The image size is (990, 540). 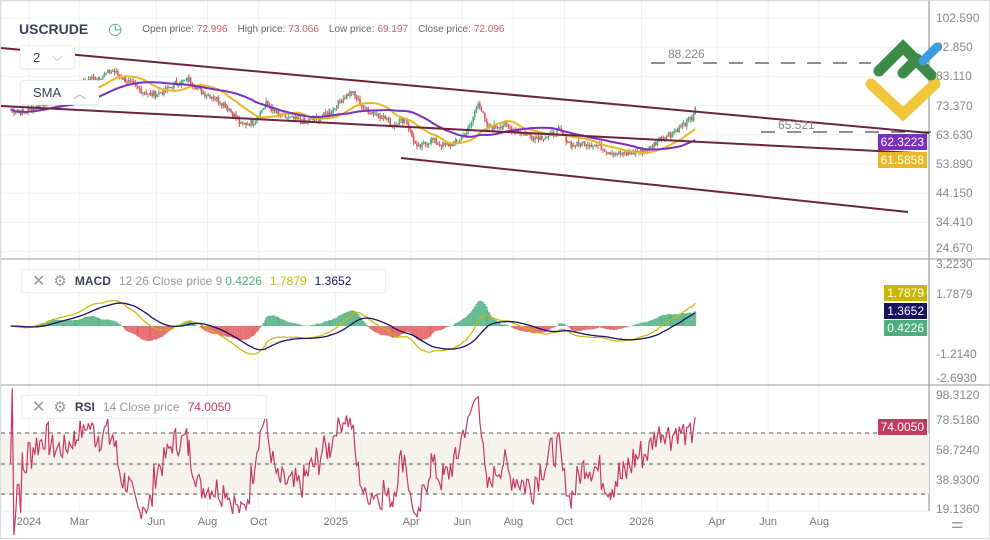 I want to click on macd-name: MACD, so click(x=92, y=281).